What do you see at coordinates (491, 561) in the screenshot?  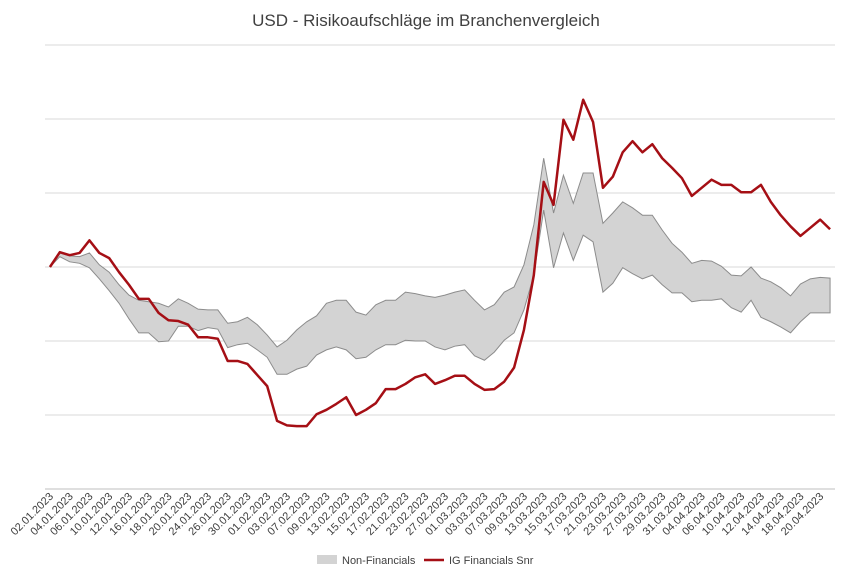 I see `legend-label: IG Financials Snr` at bounding box center [491, 561].